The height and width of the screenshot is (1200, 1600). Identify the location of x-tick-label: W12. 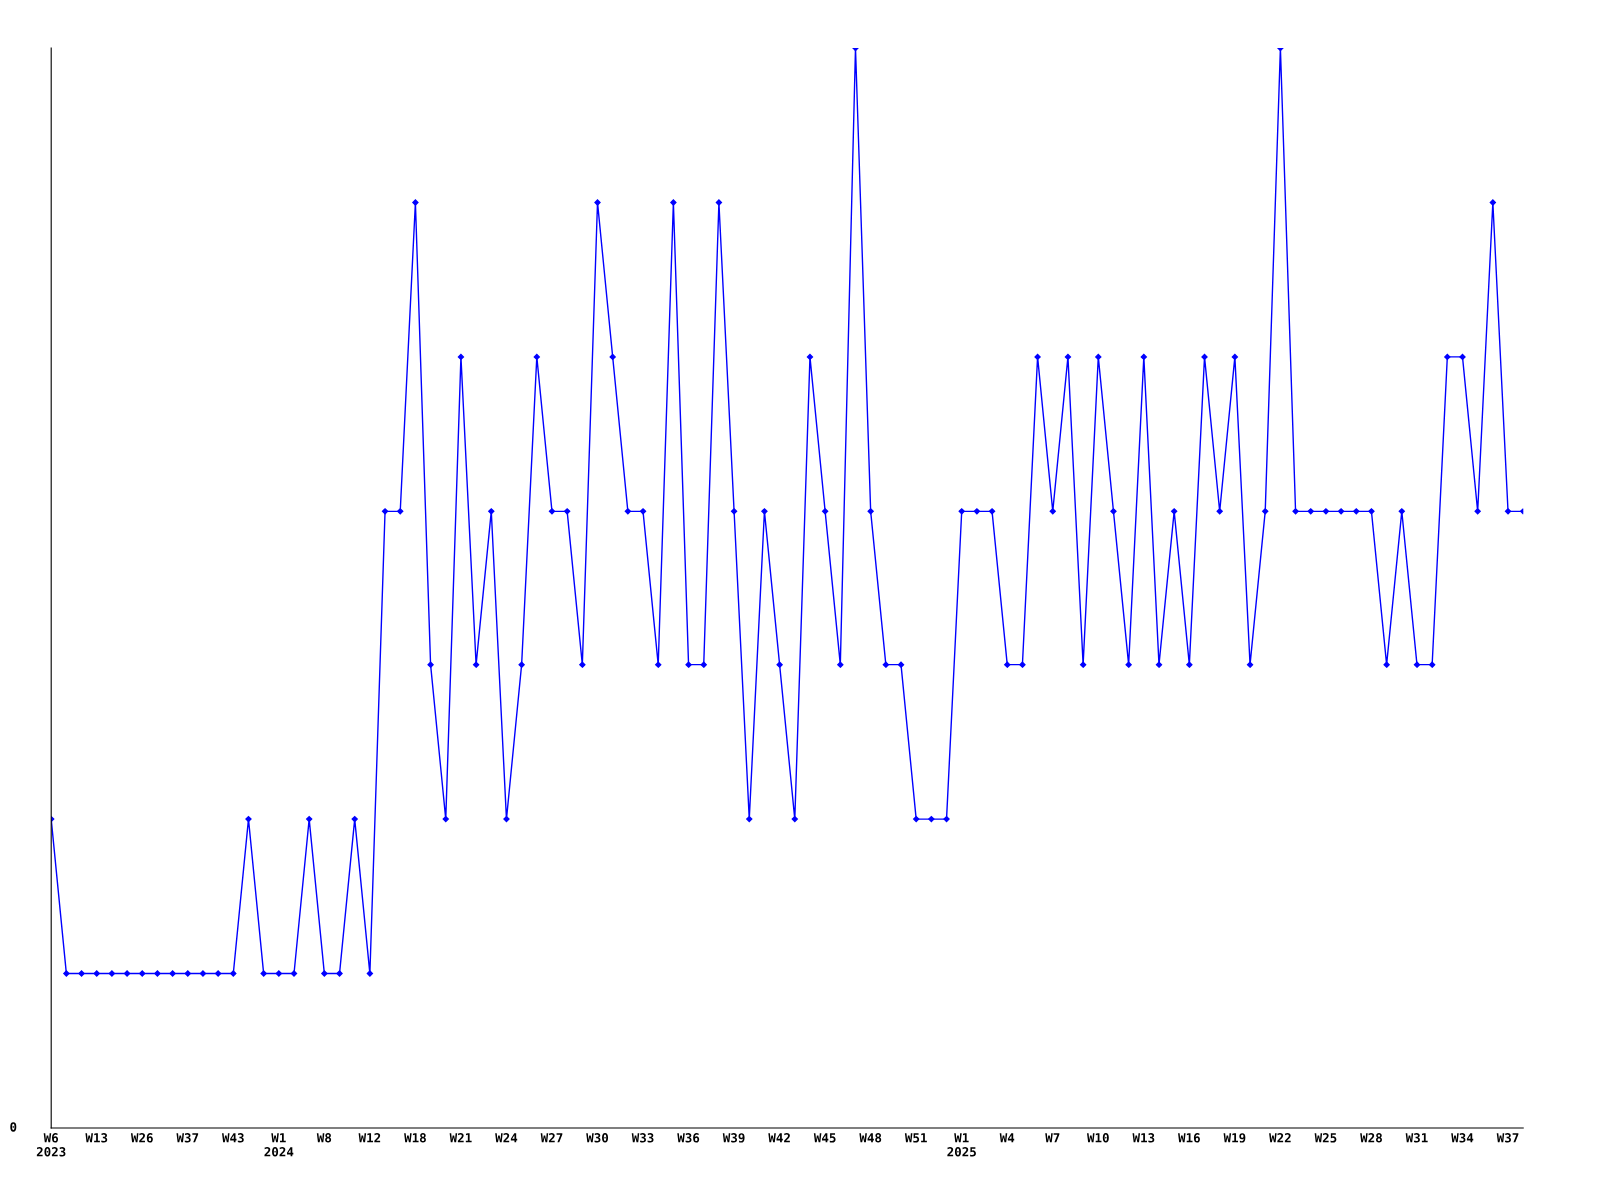
(369, 1138).